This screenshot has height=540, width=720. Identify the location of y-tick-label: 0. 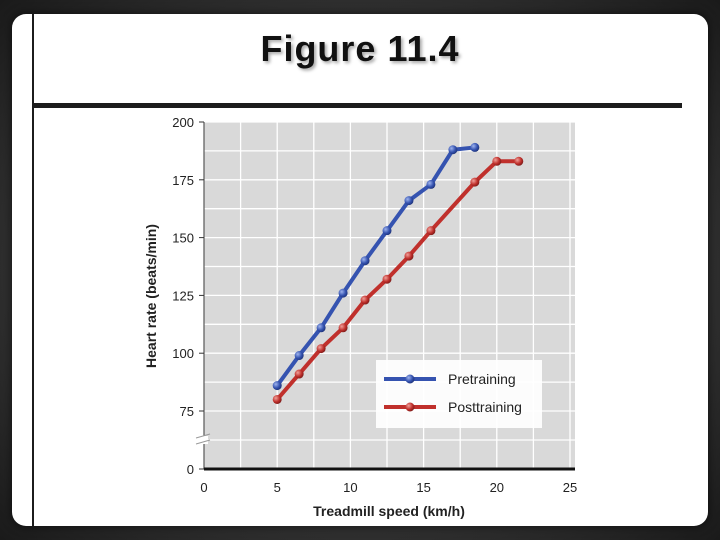
(190, 469).